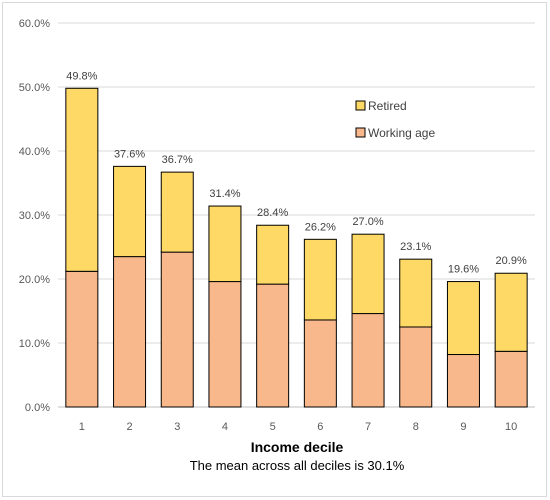 This screenshot has height=500, width=550. Describe the element at coordinates (34, 344) in the screenshot. I see `y-tick-label: 10.0%` at that location.